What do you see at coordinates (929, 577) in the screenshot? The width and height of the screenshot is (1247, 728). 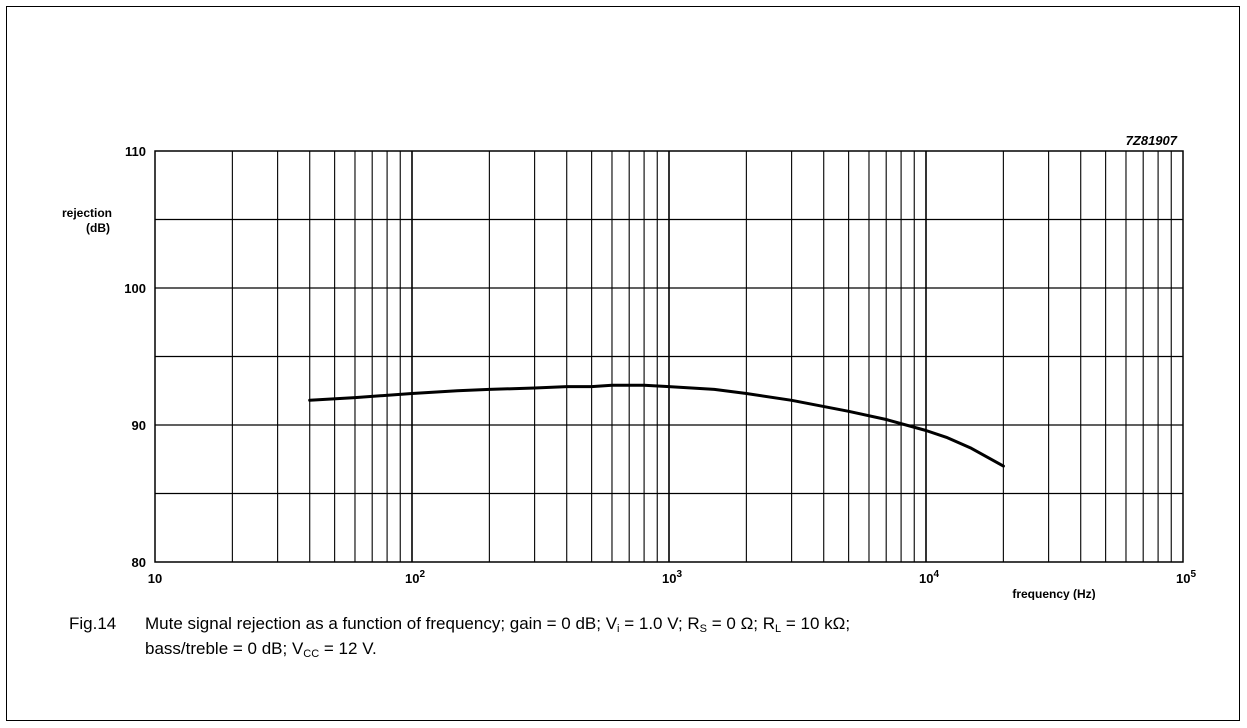 I see `x-tick-label: 10⁴` at bounding box center [929, 577].